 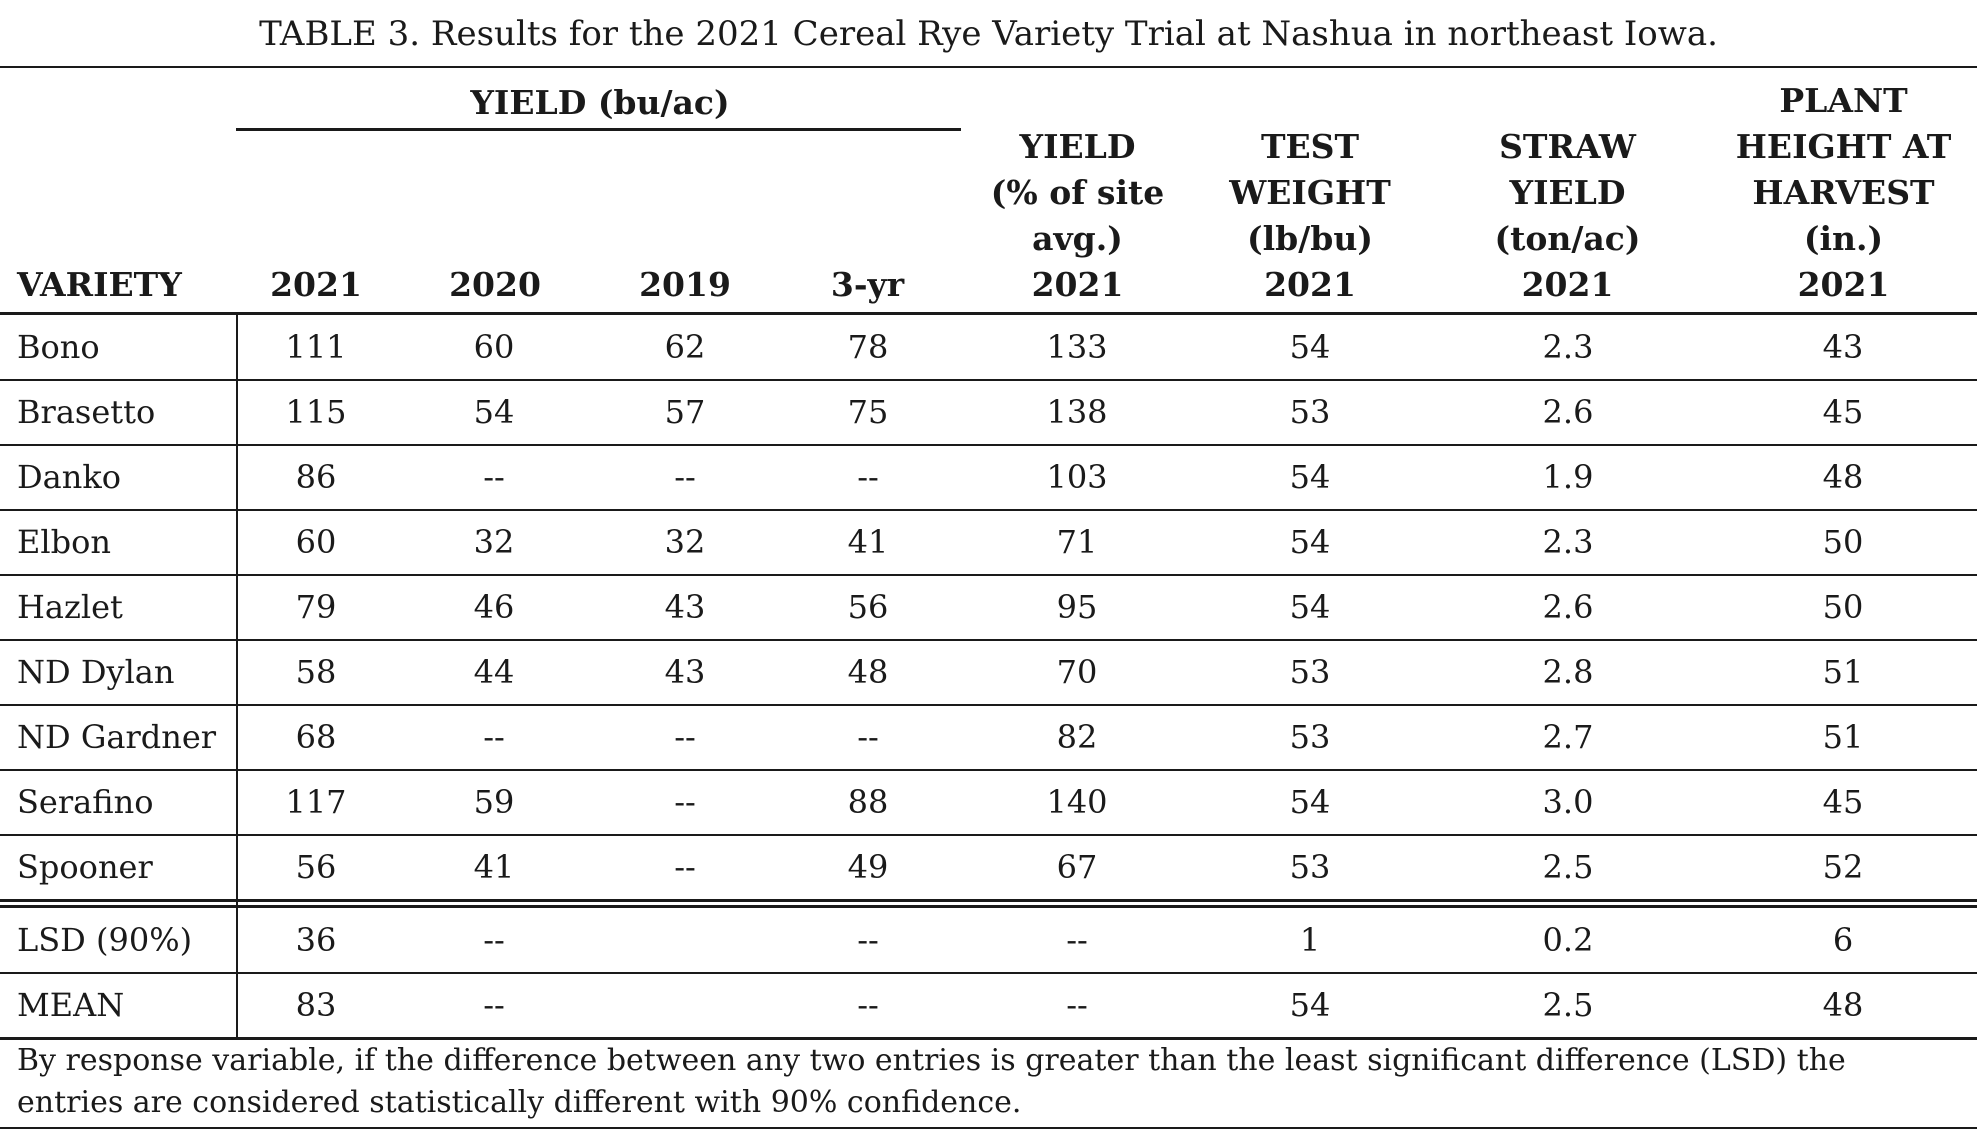 What do you see at coordinates (1310, 477) in the screenshot?
I see `table-row-3-test-weight-cell: 54` at bounding box center [1310, 477].